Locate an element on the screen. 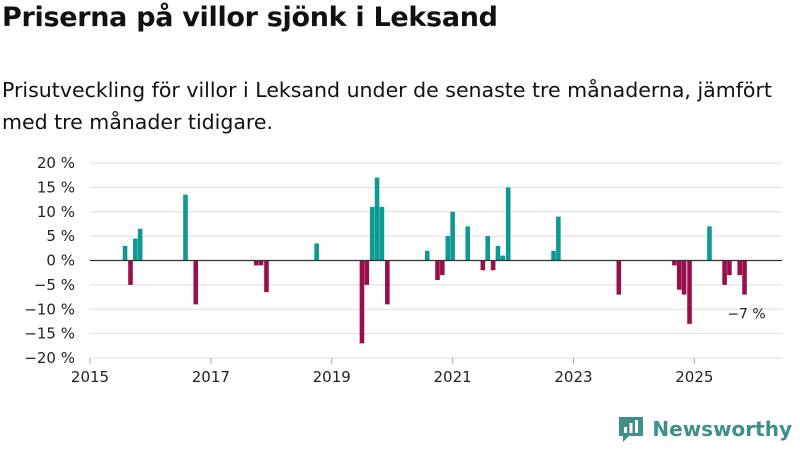 This screenshot has width=800, height=450. x-tick-label: 2017 is located at coordinates (211, 377).